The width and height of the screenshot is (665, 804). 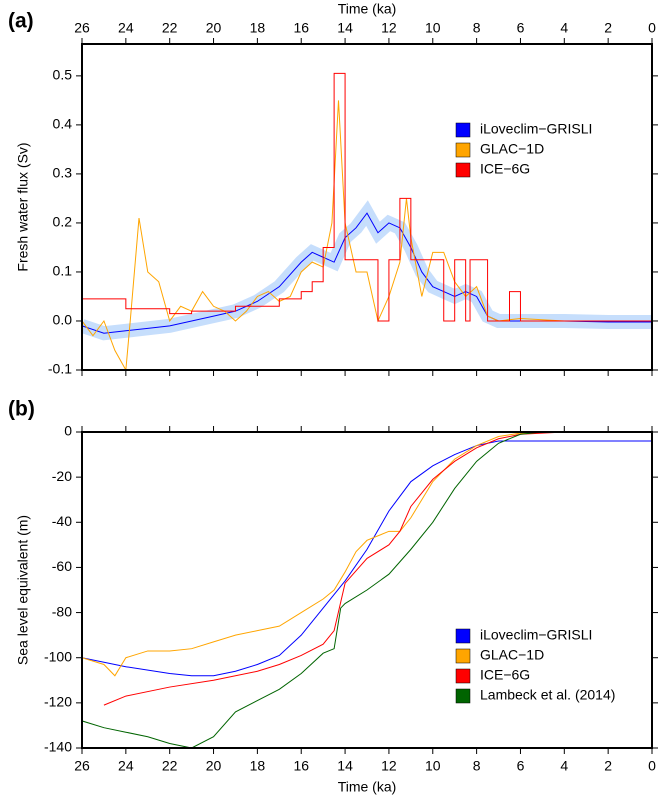 I want to click on y-tick-label: -100, so click(x=58, y=656).